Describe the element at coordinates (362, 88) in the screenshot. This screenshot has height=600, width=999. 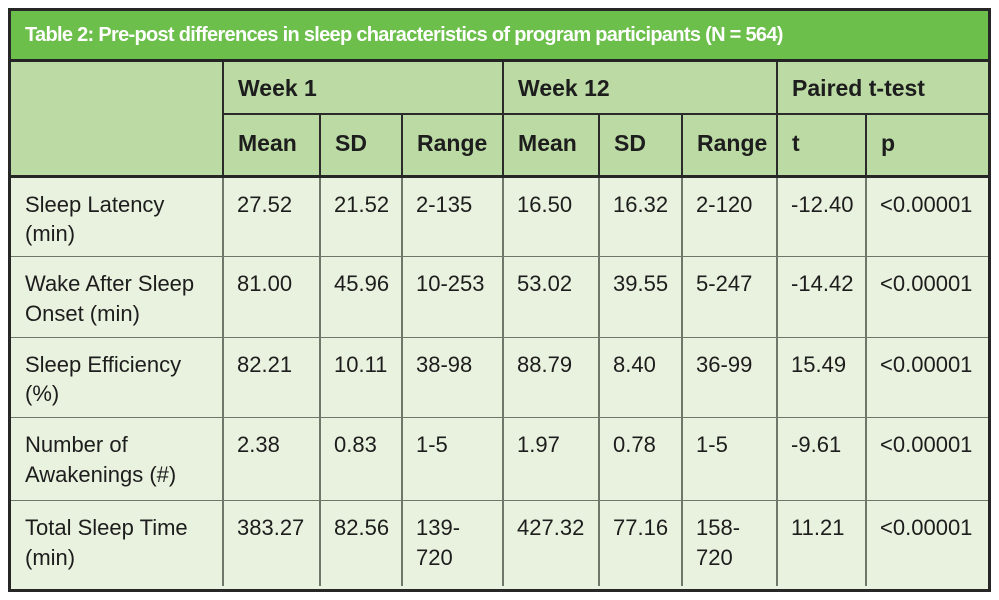
I see `group-header-week1: Week 1` at that location.